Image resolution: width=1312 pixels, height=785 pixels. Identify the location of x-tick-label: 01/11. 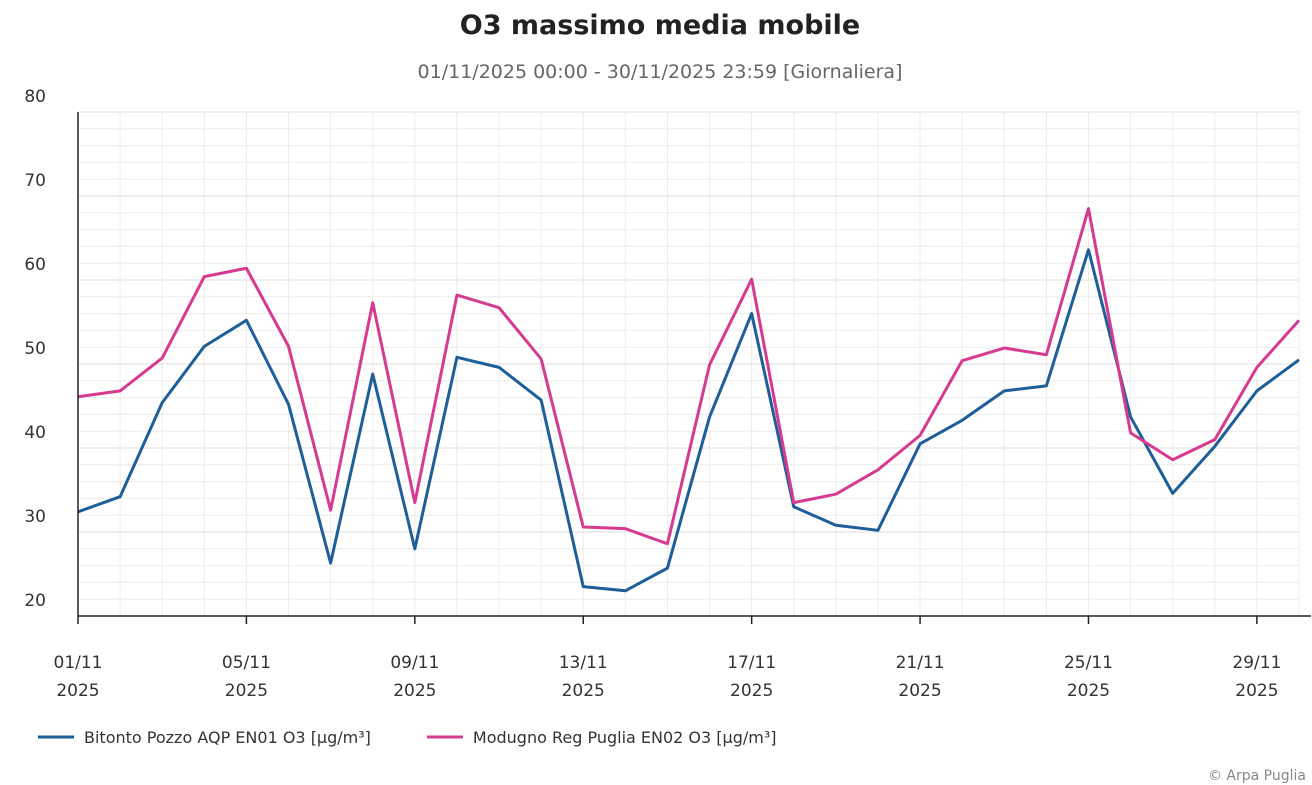
(78, 663).